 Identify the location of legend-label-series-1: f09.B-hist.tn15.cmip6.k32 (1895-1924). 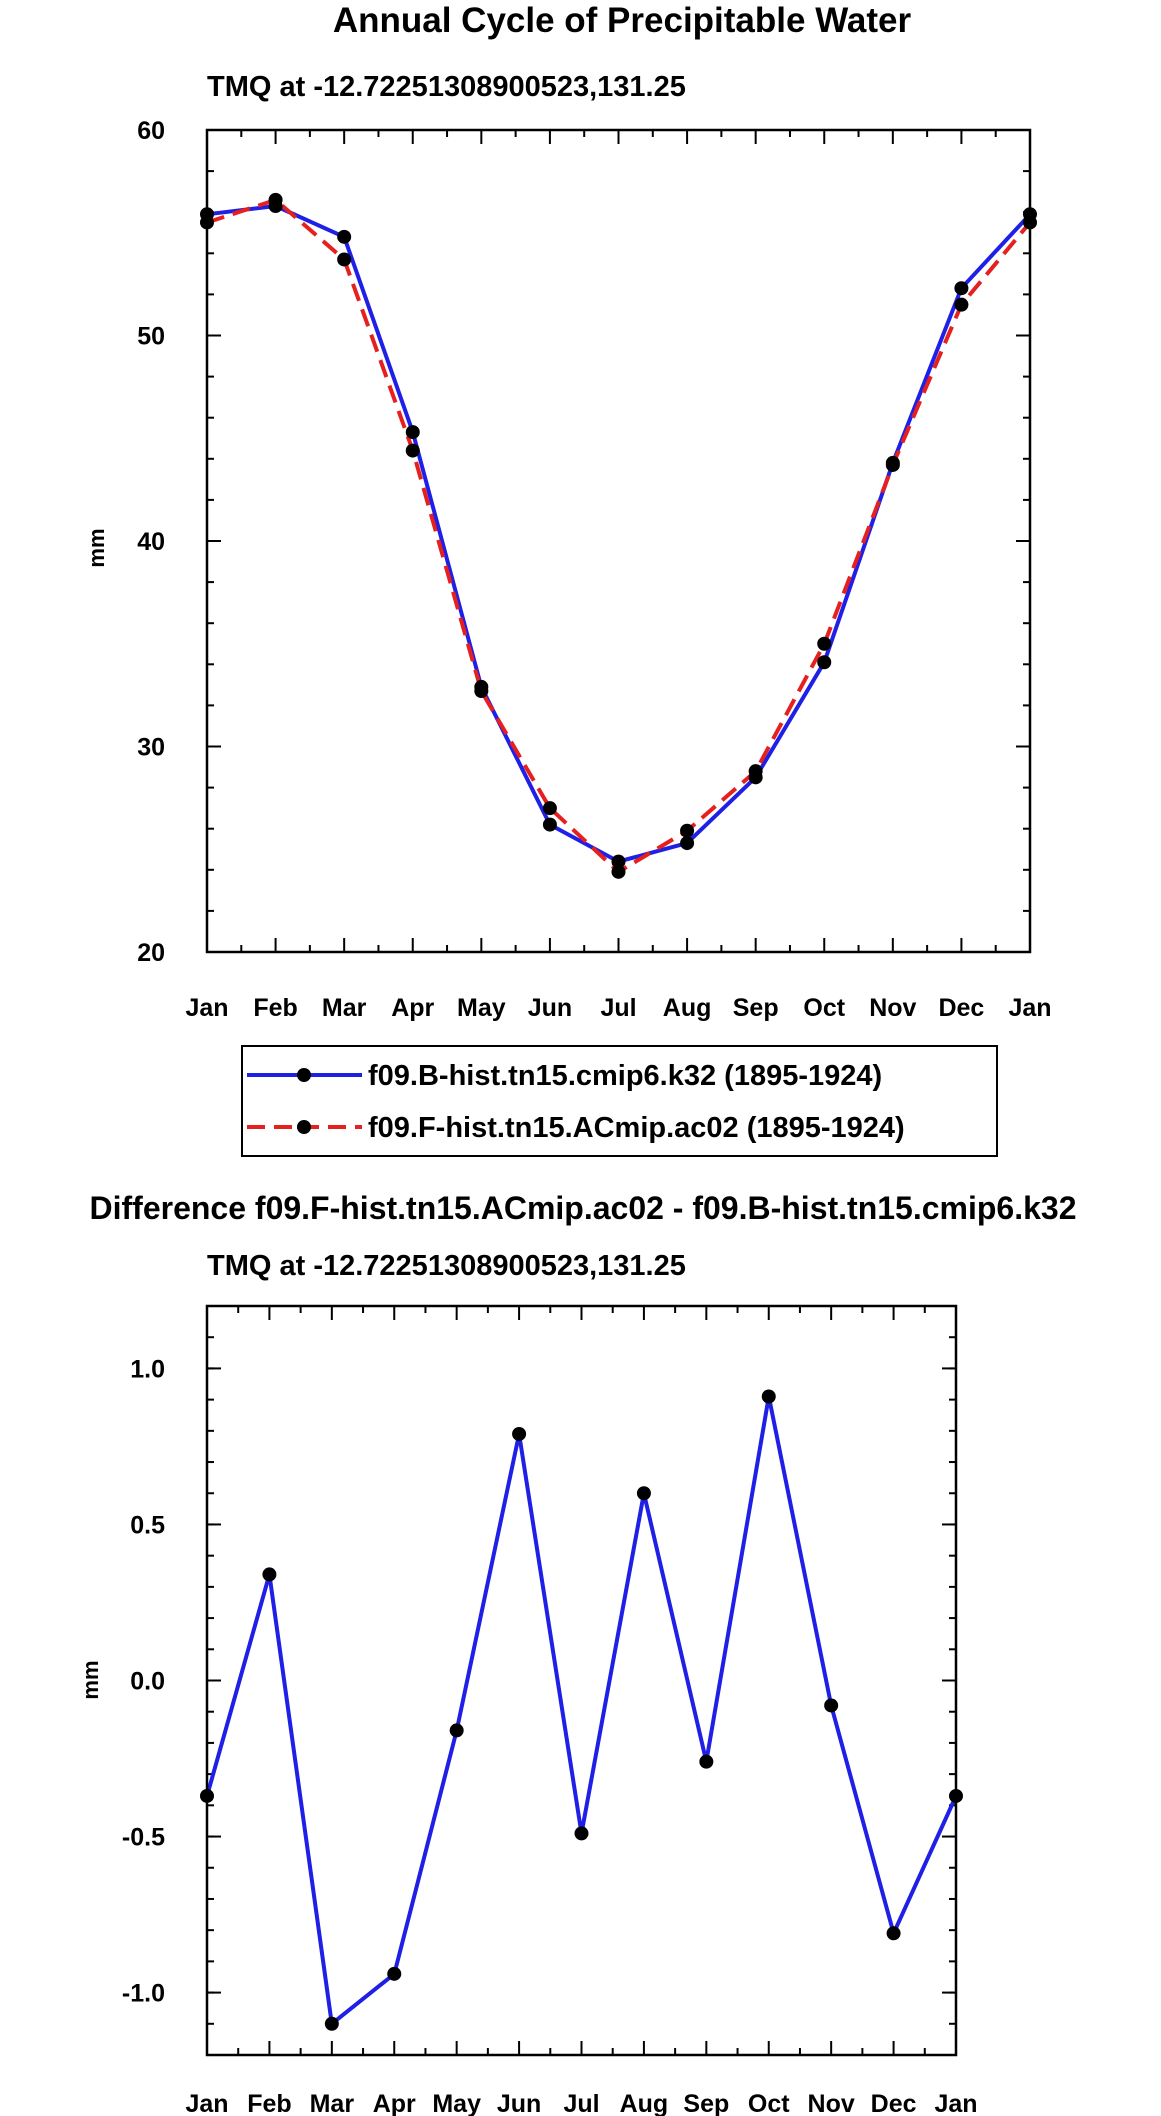
(625, 1076).